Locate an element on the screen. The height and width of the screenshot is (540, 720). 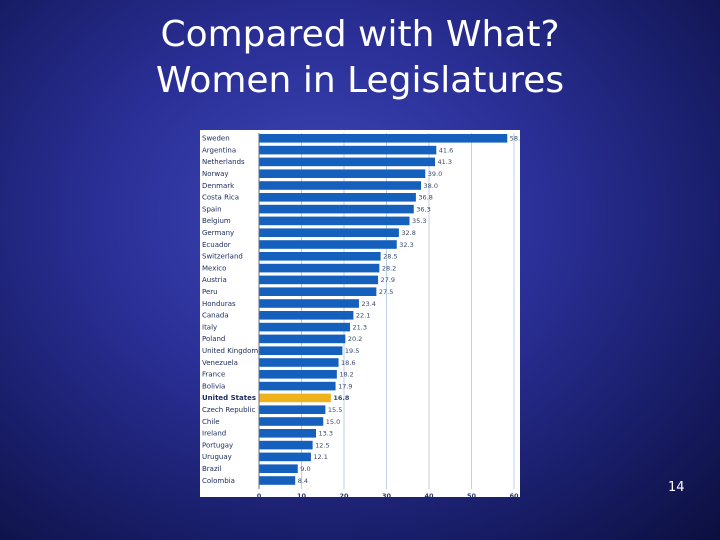
x-tick-label: 0 is located at coordinates (259, 494).